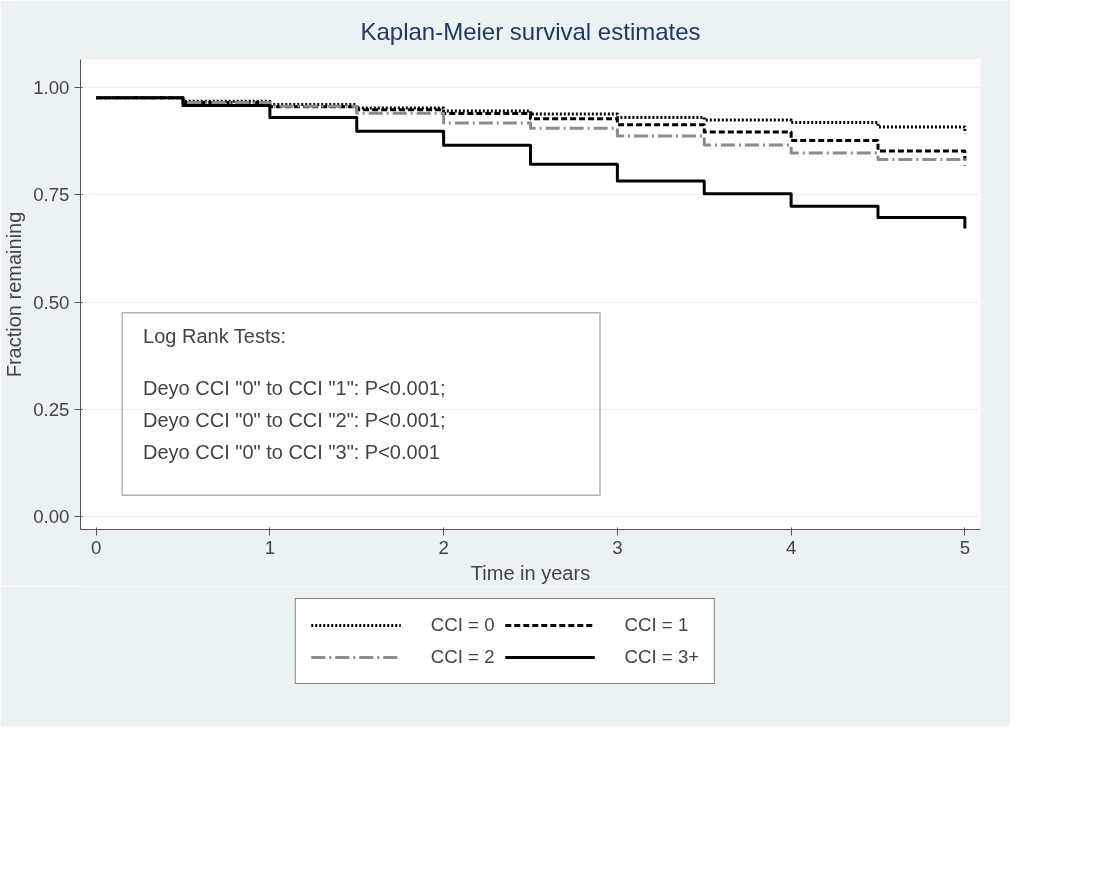 The height and width of the screenshot is (879, 1097). I want to click on x-tick-label: 0, so click(96, 547).